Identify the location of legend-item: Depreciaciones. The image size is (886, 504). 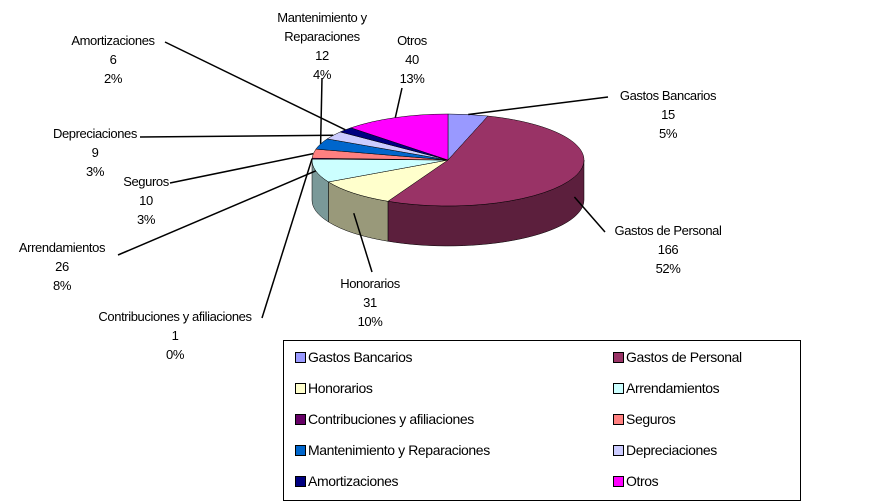
(665, 450).